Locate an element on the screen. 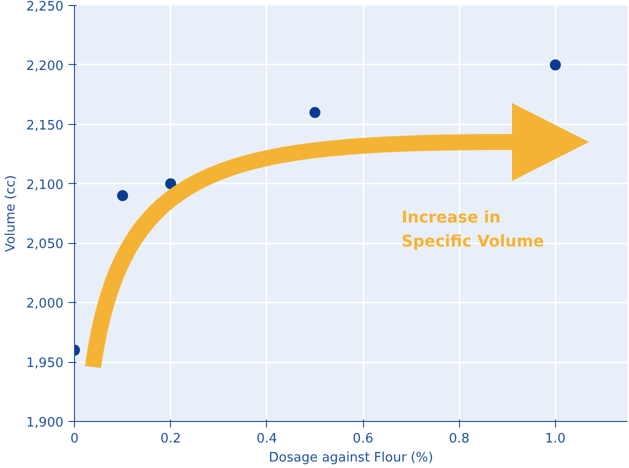 The height and width of the screenshot is (468, 629). y-tick-label: 2,200 is located at coordinates (45, 66).